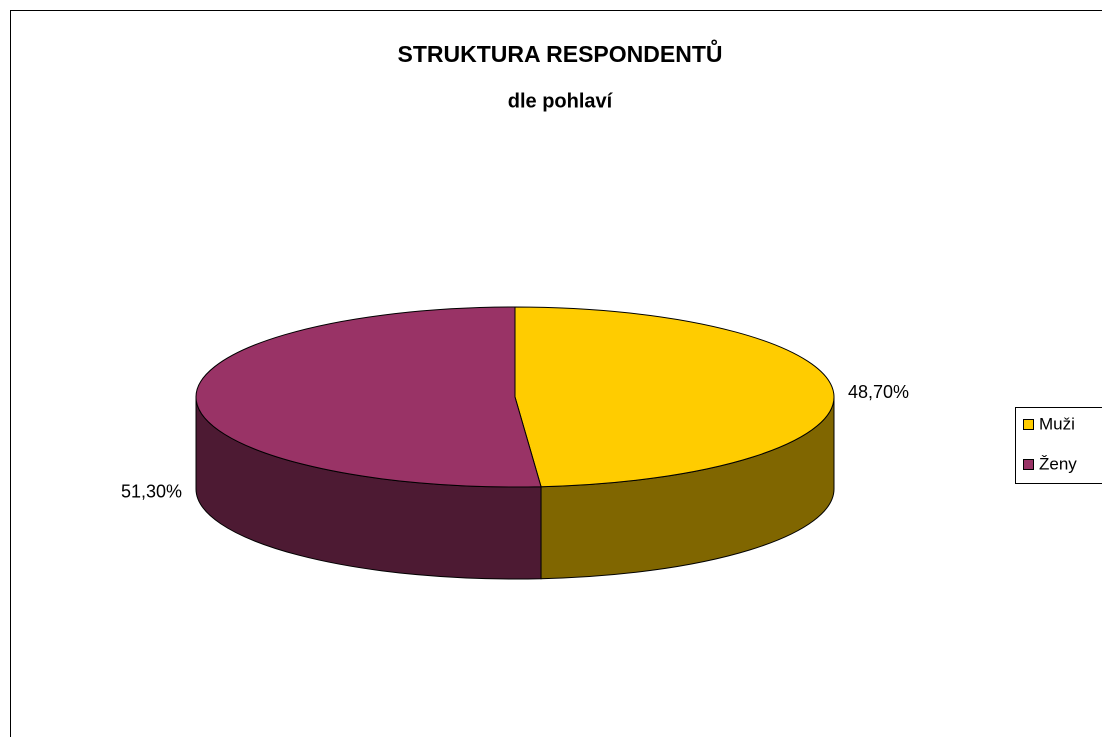 The image size is (1102, 737). I want to click on legend-label: Muži, so click(1057, 423).